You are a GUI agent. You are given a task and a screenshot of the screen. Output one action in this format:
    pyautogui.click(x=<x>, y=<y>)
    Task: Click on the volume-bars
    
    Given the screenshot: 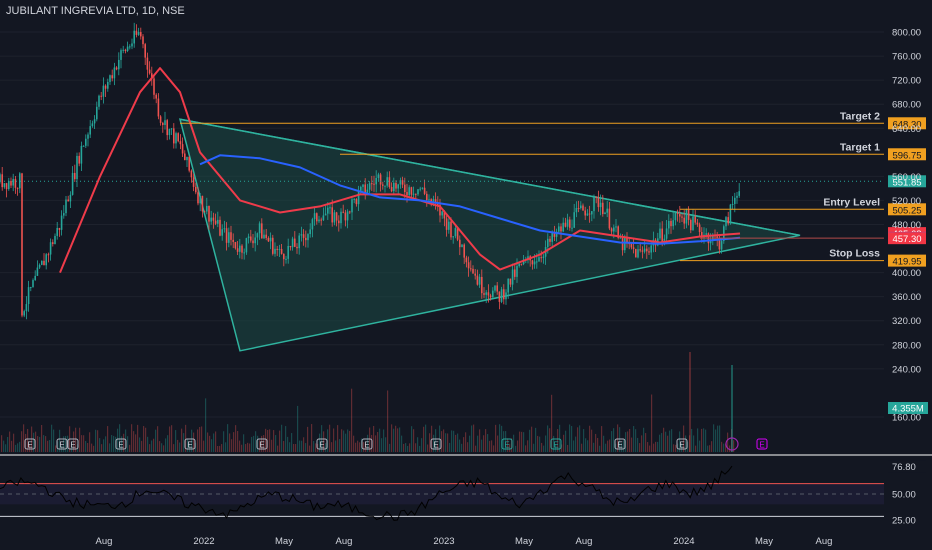 What is the action you would take?
    pyautogui.click(x=368, y=420)
    